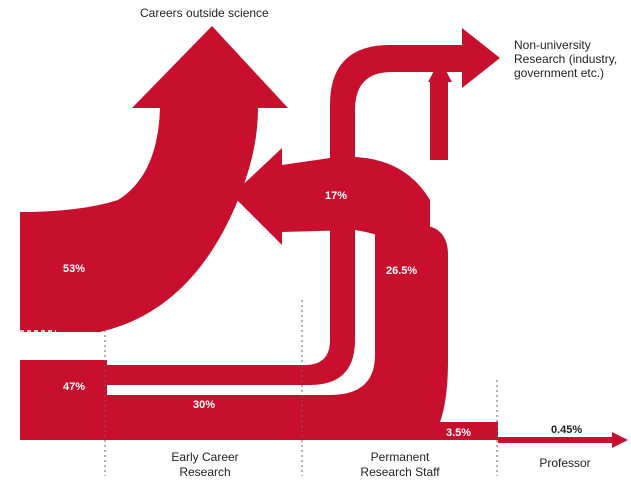 This screenshot has height=483, width=631. What do you see at coordinates (204, 405) in the screenshot?
I see `pct-to-permanent: 30%` at bounding box center [204, 405].